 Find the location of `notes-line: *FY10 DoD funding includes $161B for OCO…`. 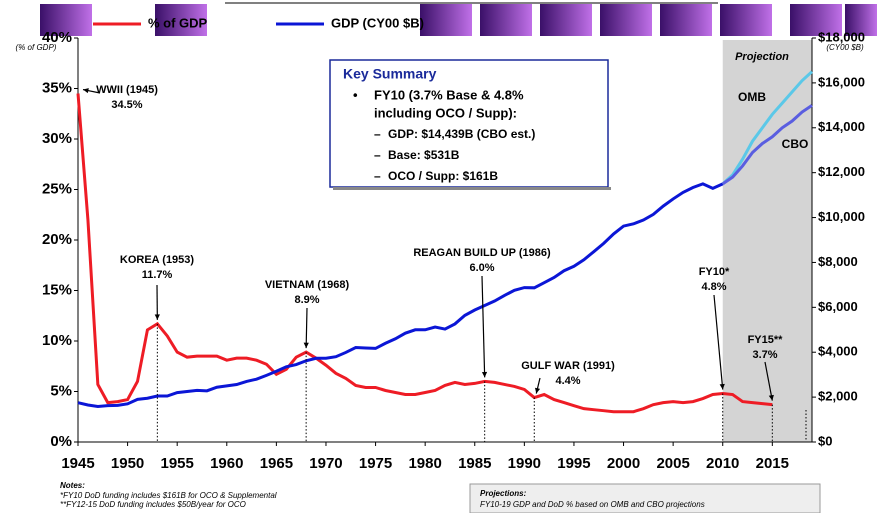

notes-line: *FY10 DoD funding includes $161B for OCO… is located at coordinates (168, 495).